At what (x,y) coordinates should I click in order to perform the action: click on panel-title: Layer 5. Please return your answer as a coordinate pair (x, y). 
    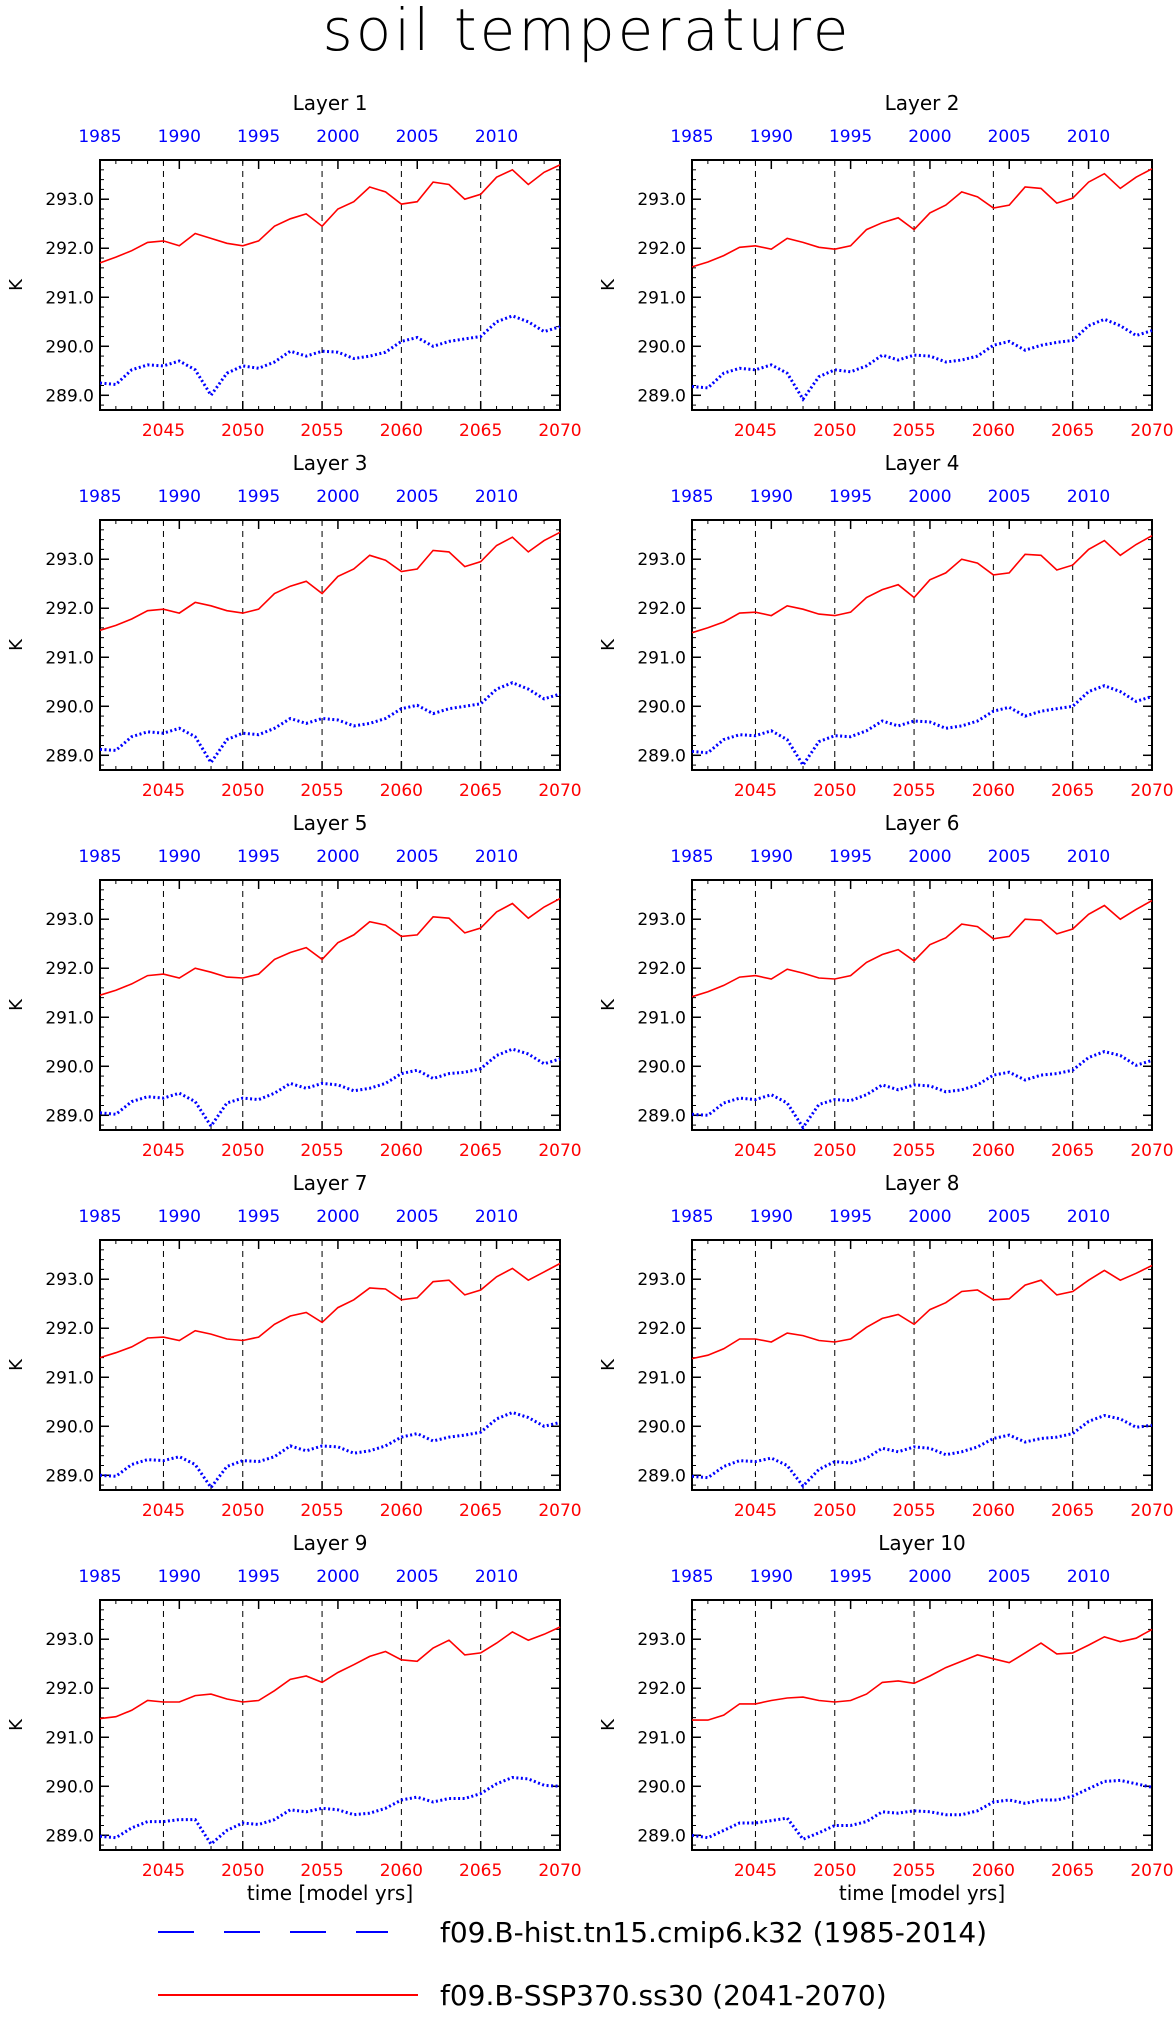
    Looking at the image, I should click on (330, 823).